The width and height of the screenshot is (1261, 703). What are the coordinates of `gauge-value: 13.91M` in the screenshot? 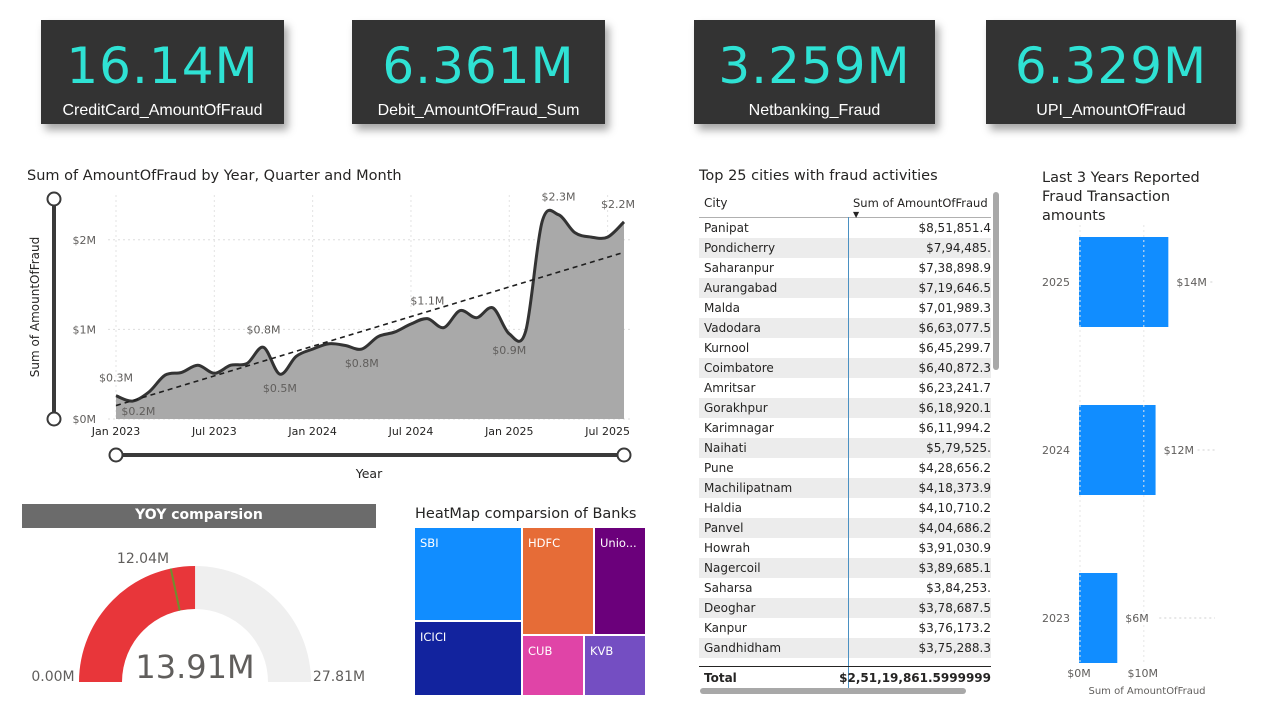 It's located at (194, 667).